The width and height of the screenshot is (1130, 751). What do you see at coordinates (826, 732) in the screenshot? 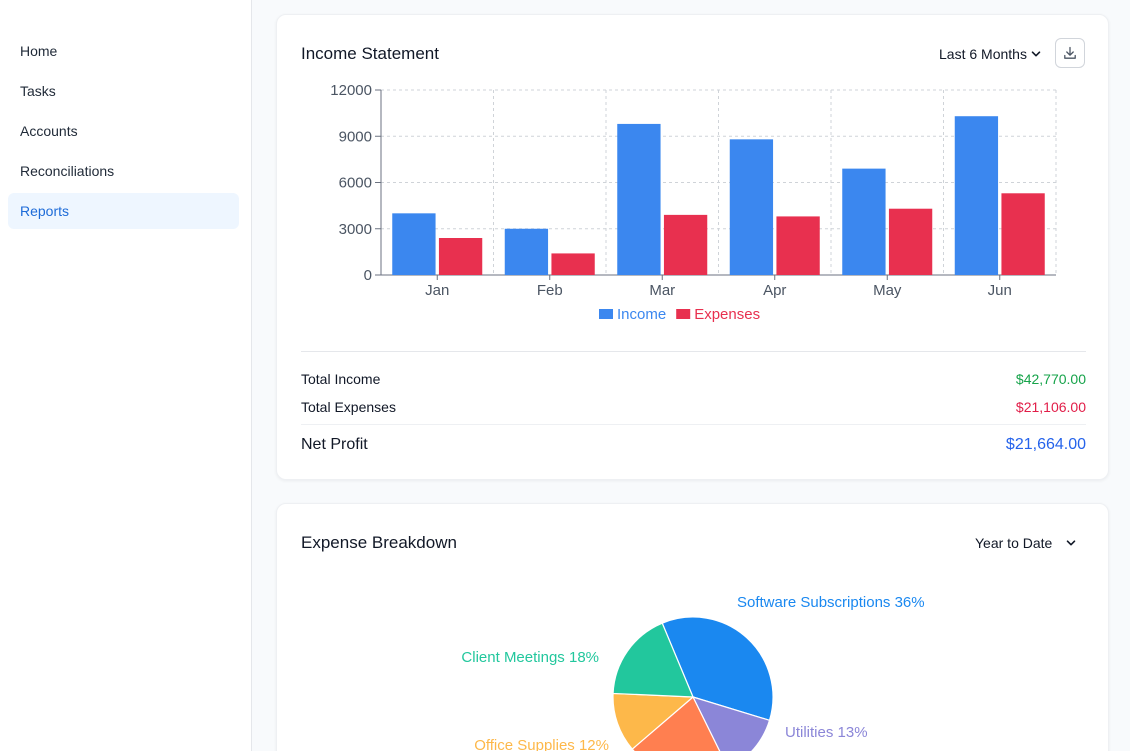
I see `pie-label-utilities: Utilities 13%` at bounding box center [826, 732].